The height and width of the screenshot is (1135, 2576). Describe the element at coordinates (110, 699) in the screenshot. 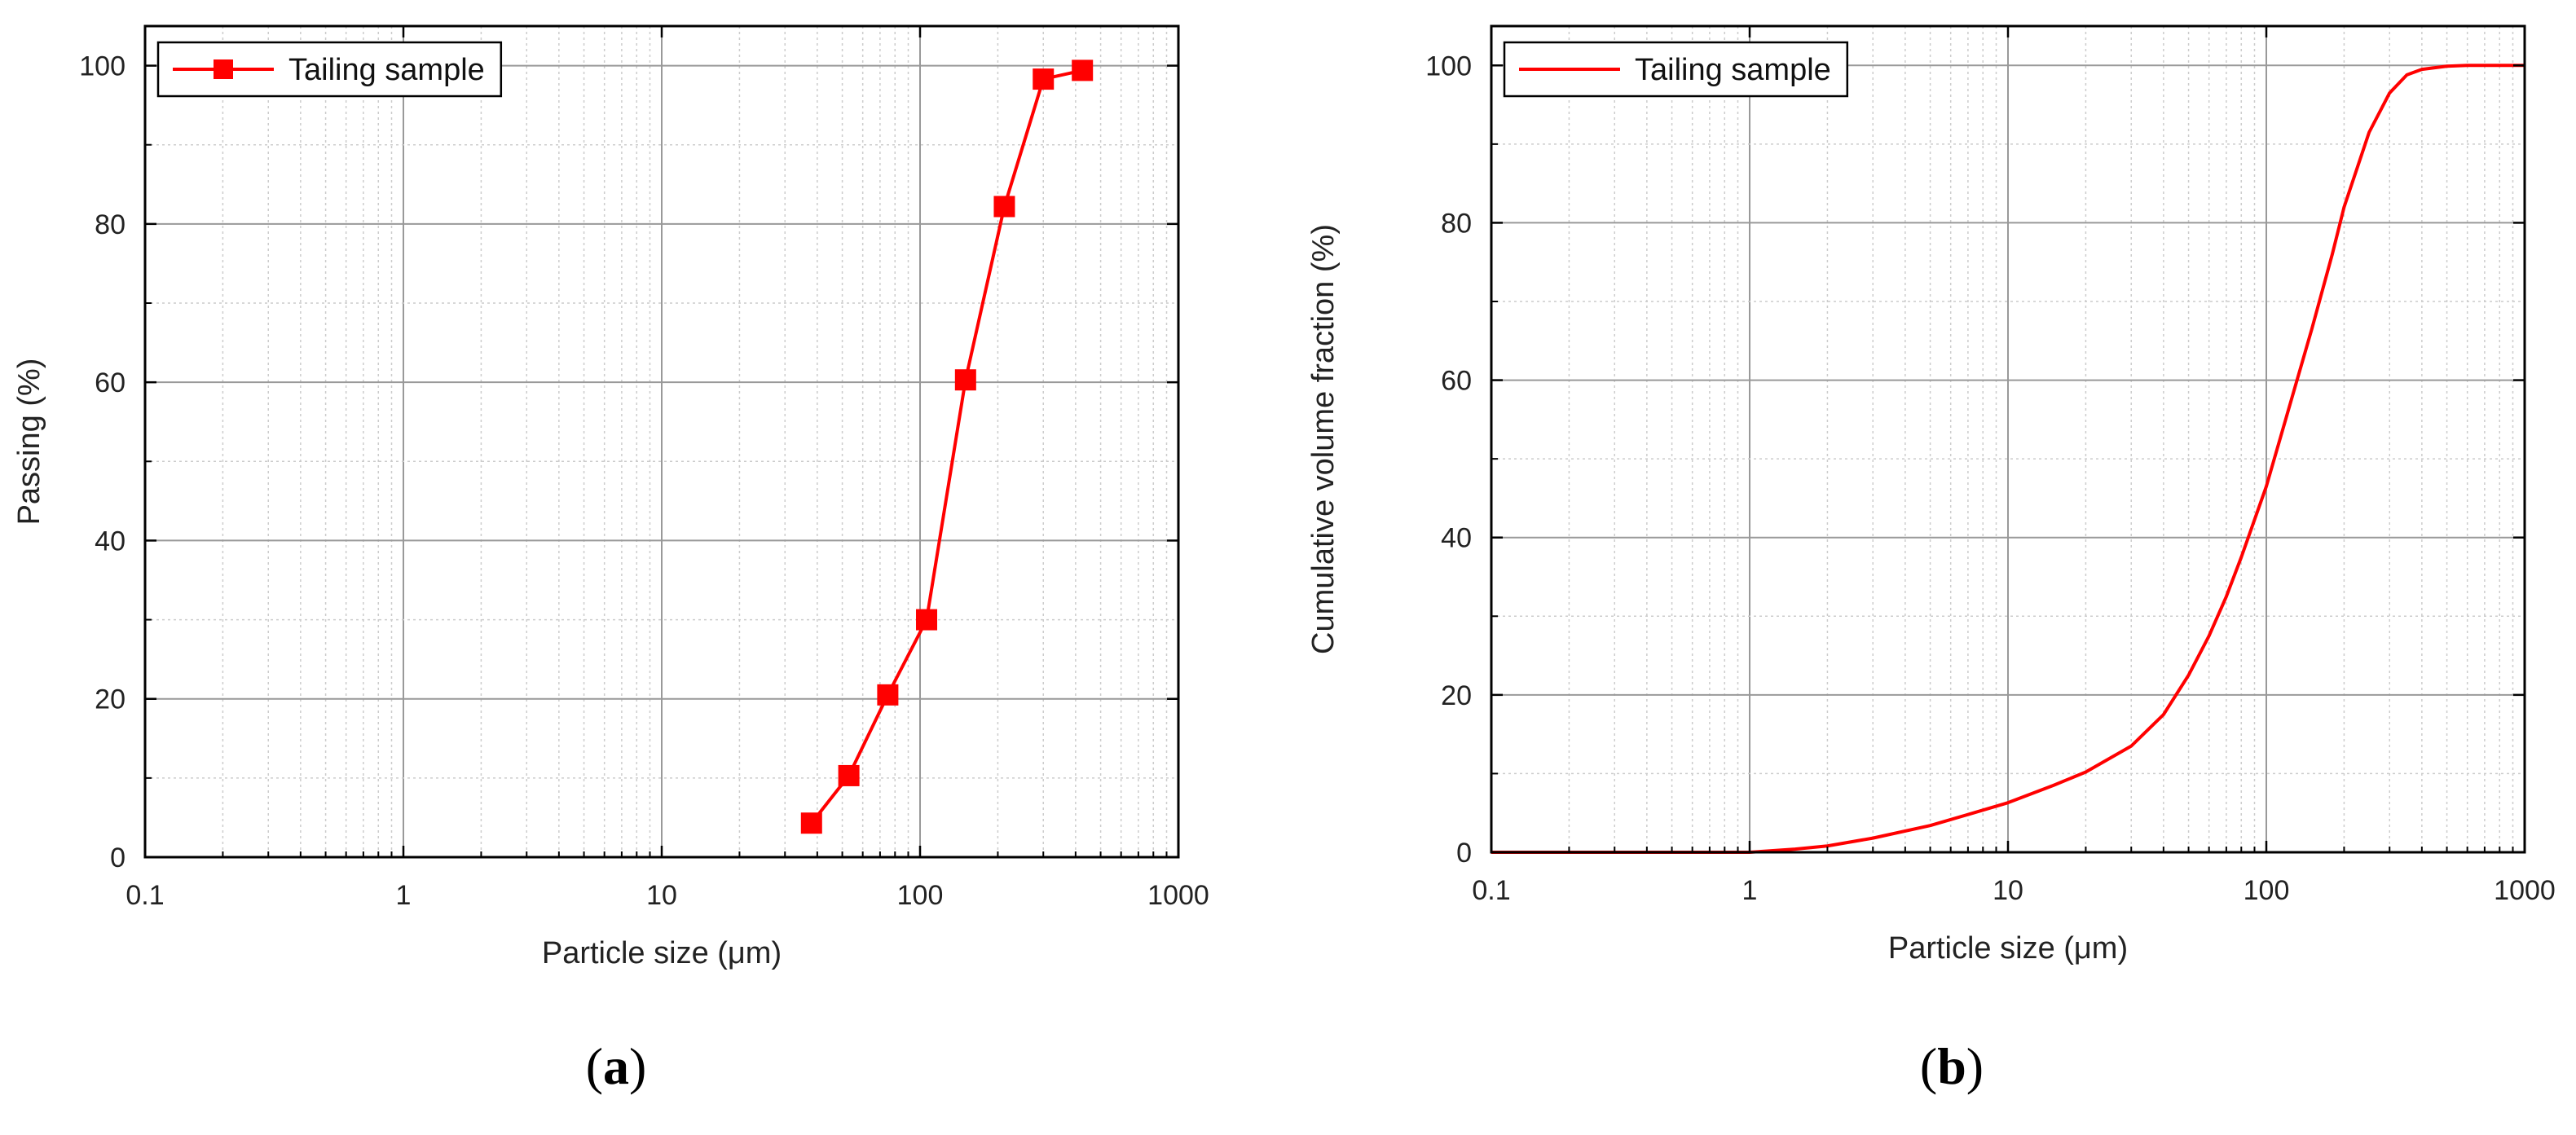

I see `panel-a-y-tick-label: 20` at that location.